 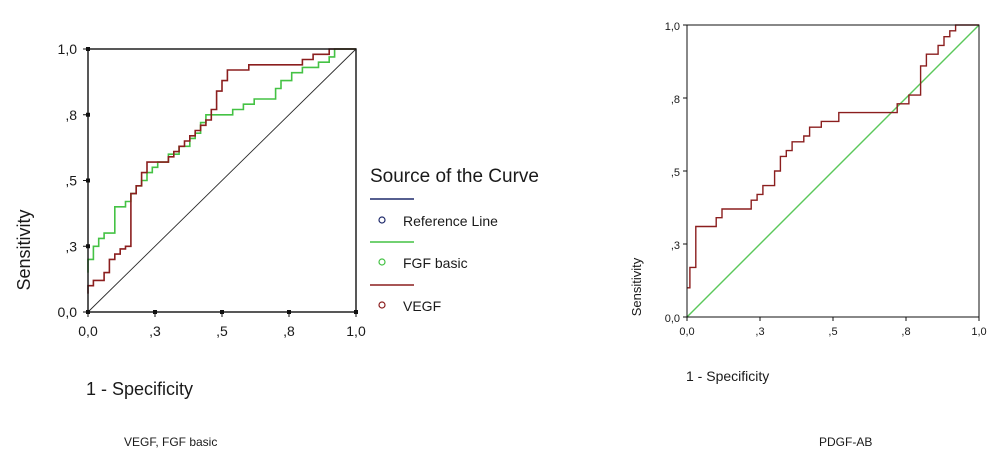 What do you see at coordinates (139, 389) in the screenshot?
I see `chart1-x-axis-label: 1 - Specificity` at bounding box center [139, 389].